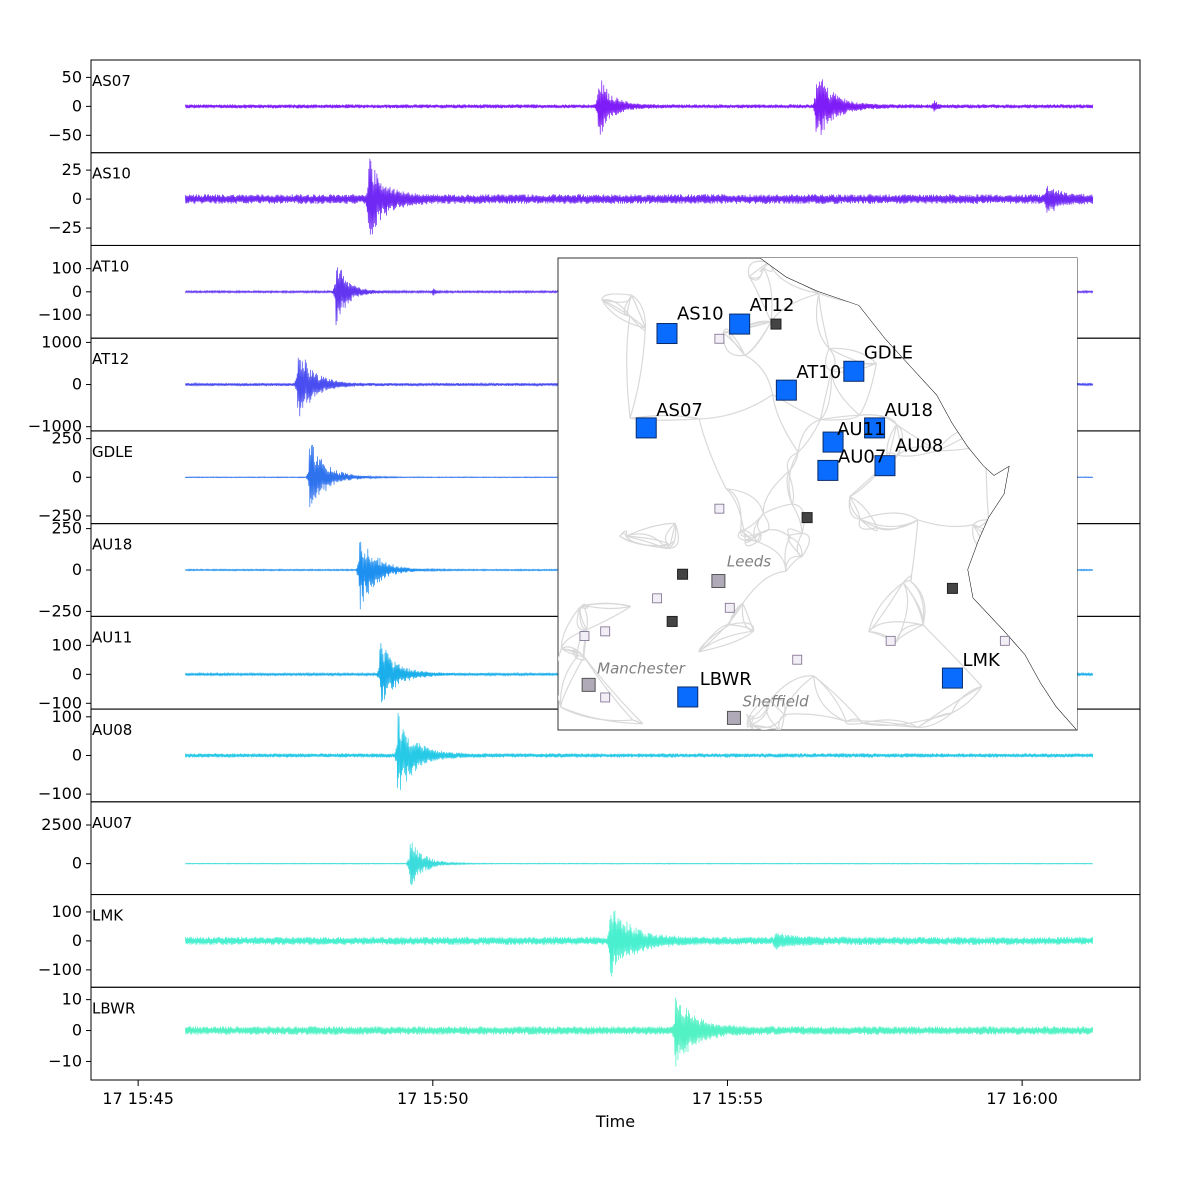 This screenshot has height=1200, width=1200. What do you see at coordinates (433, 1098) in the screenshot?
I see `x-tick-label: 17 15:50` at bounding box center [433, 1098].